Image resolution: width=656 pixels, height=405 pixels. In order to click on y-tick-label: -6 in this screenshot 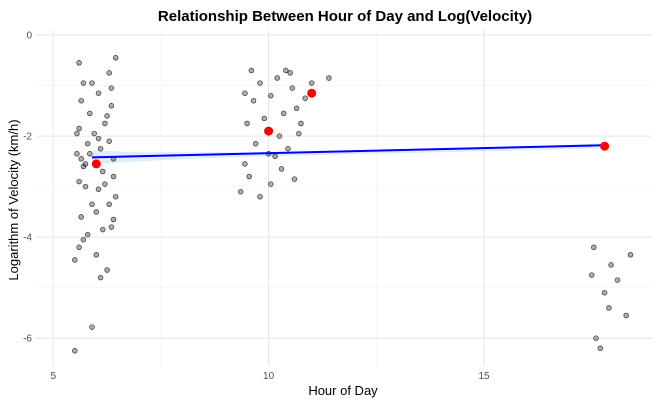, I will do `click(27, 339)`.